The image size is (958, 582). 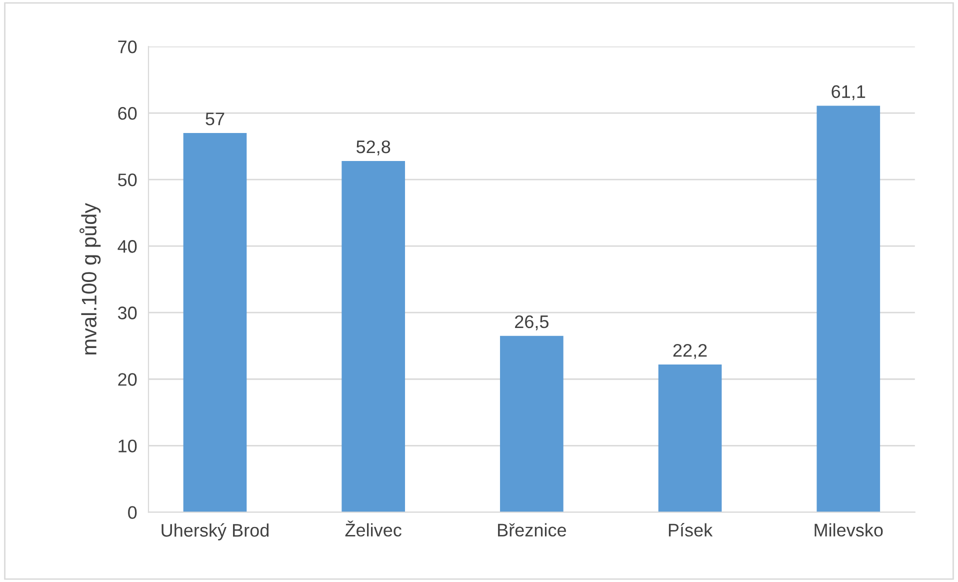 What do you see at coordinates (127, 446) in the screenshot?
I see `y-tick-label: 10` at bounding box center [127, 446].